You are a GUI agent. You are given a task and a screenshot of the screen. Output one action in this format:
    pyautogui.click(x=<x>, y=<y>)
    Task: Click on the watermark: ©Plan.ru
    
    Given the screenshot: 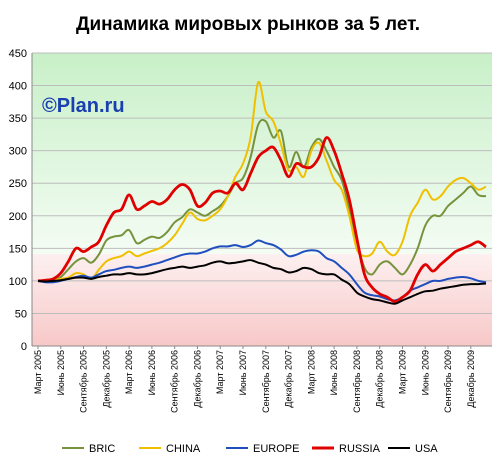 What is the action you would take?
    pyautogui.click(x=83, y=106)
    